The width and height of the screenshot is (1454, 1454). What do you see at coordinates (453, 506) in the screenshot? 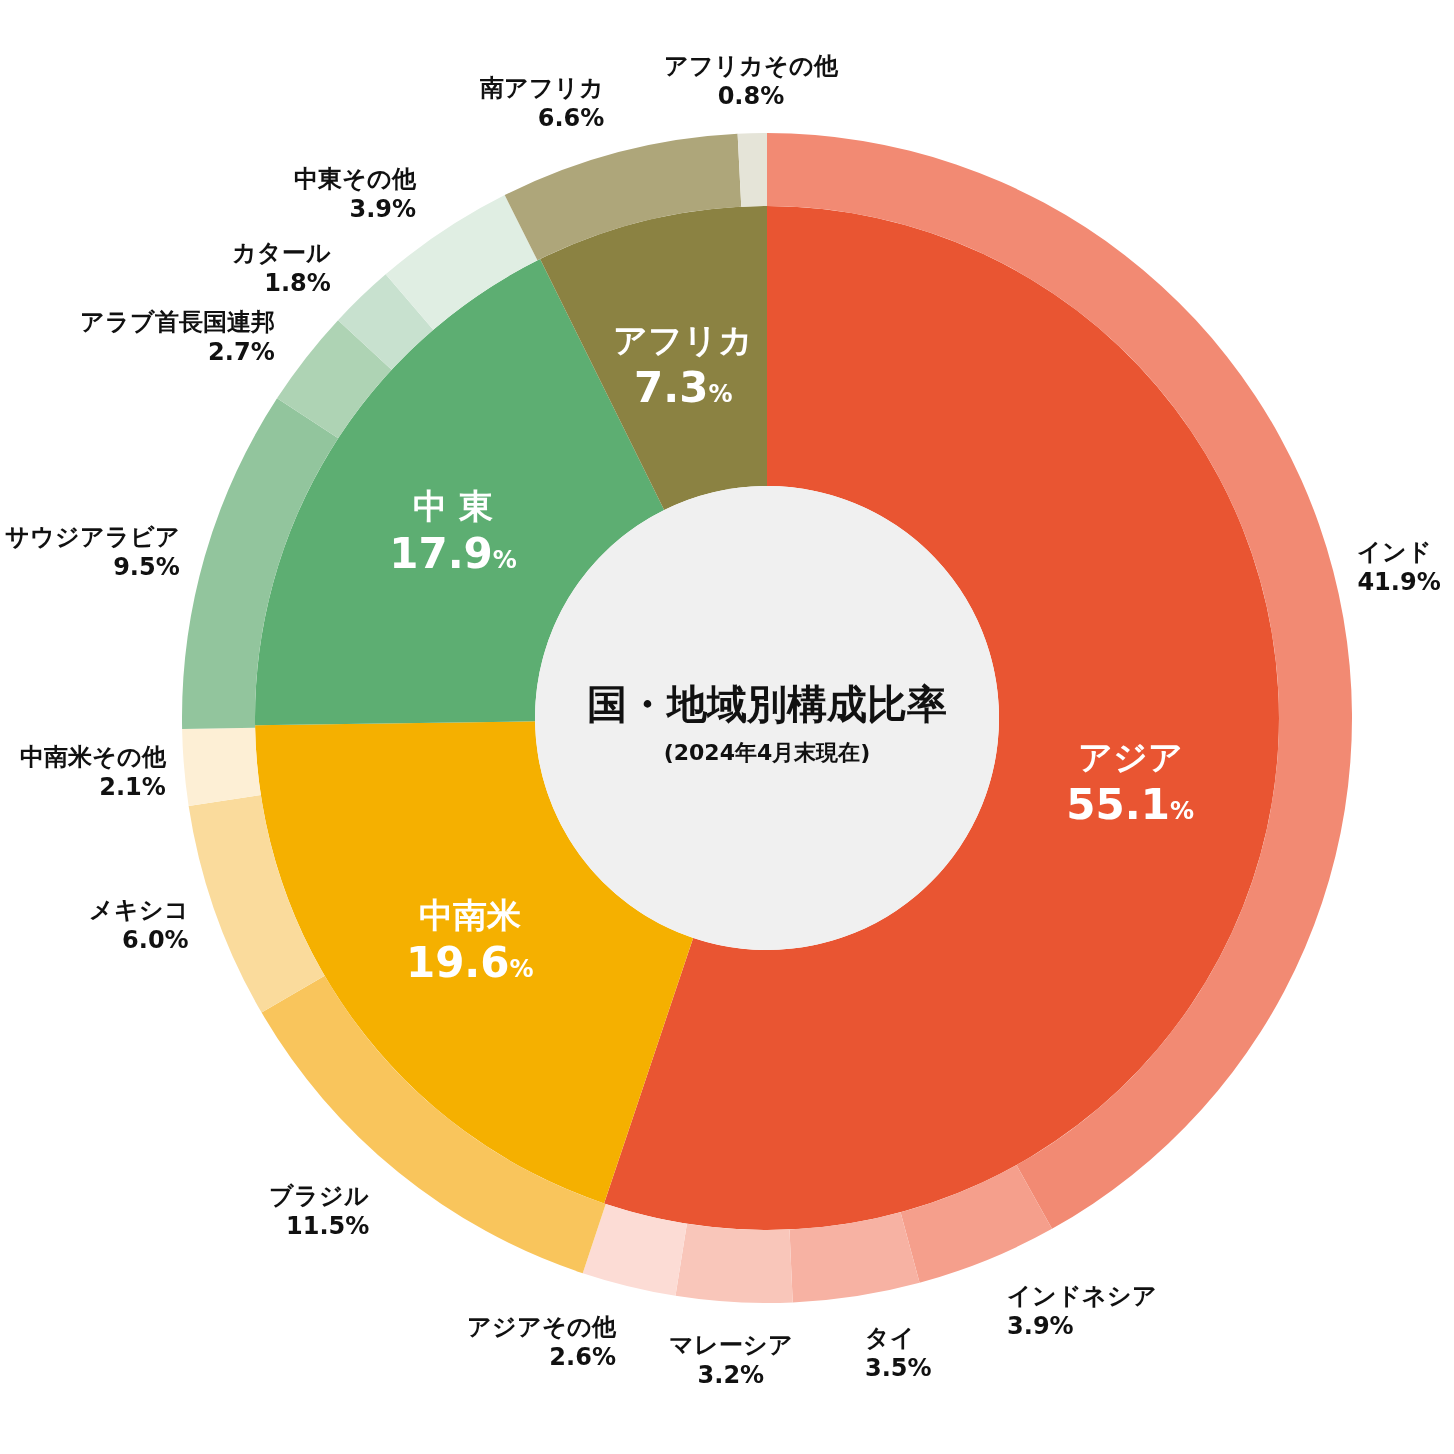
I see `slice-label: 中 東` at bounding box center [453, 506].